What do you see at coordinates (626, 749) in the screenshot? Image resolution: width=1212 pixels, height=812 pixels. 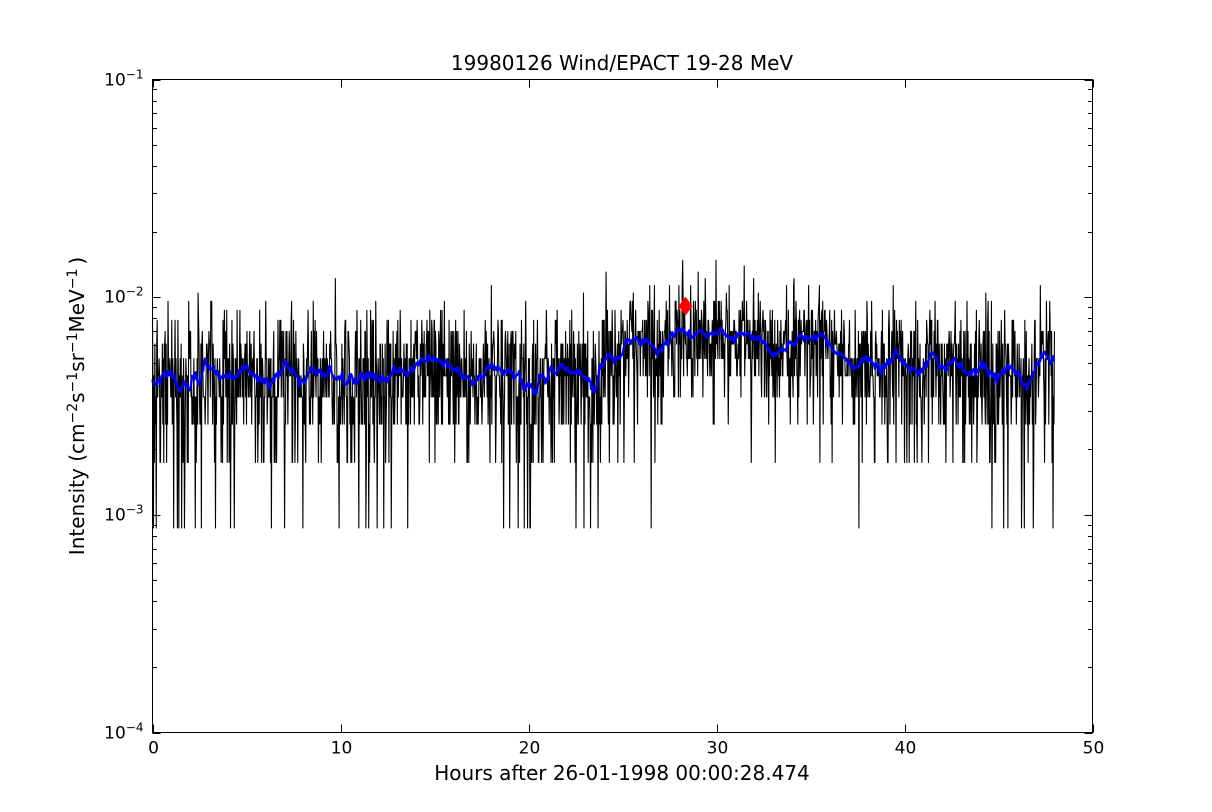 I see `x-axis-tick-labels: 0 10 20 30 40 50` at bounding box center [626, 749].